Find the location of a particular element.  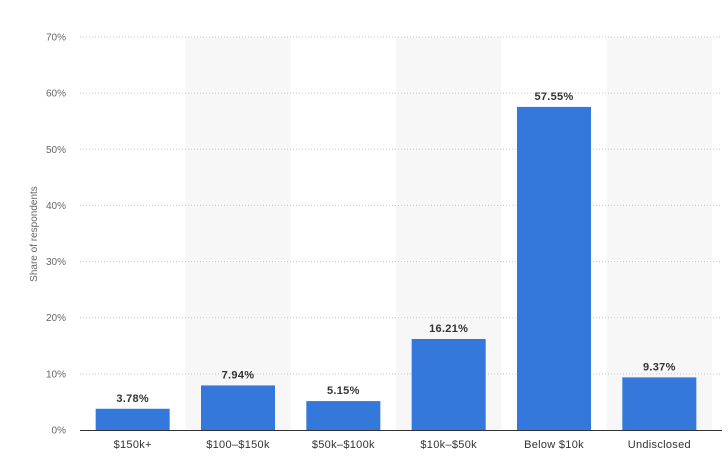

x-tick-label: $100–$150k is located at coordinates (238, 445).